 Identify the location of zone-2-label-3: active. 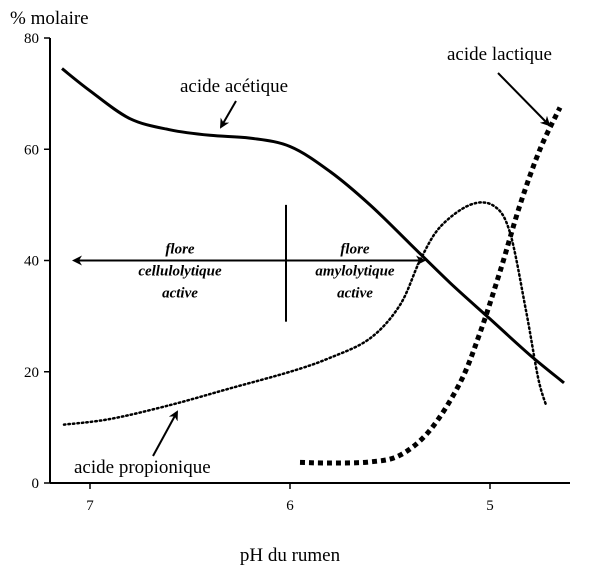
(355, 294).